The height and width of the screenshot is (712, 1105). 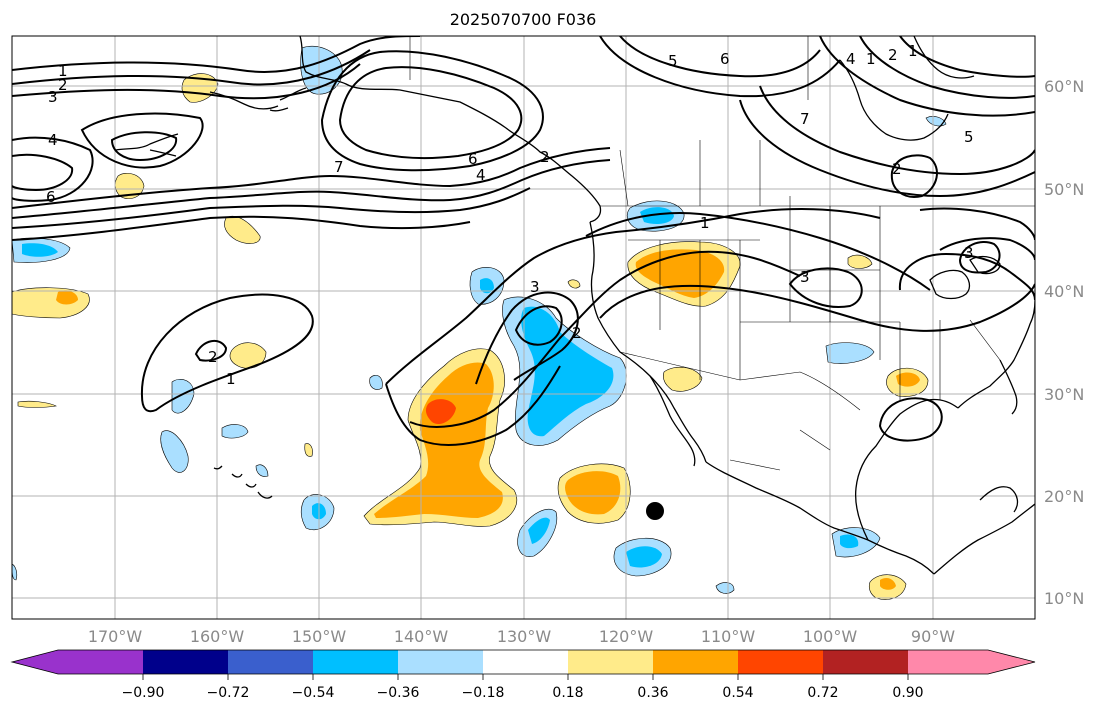 I want to click on lat-label: 10°N, so click(x=1064, y=598).